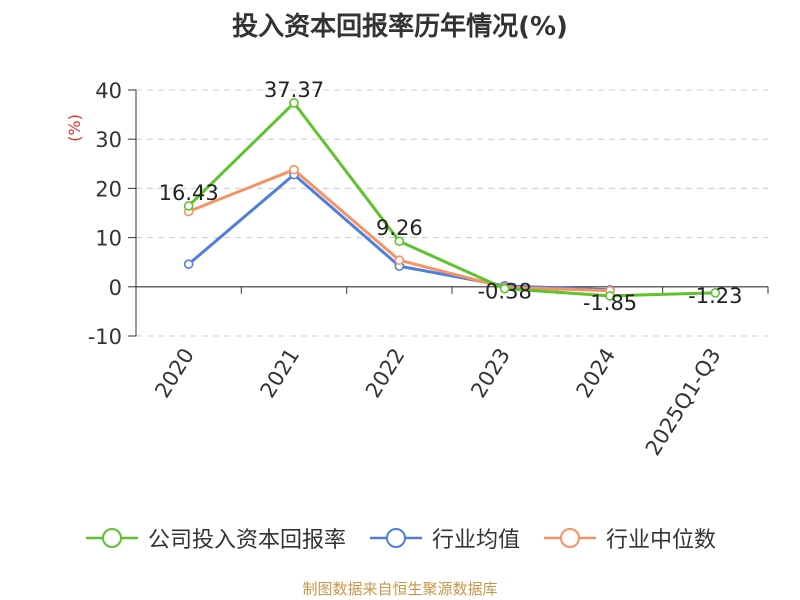 The width and height of the screenshot is (800, 600). I want to click on x-tick-label: 2025Q1-Q3, so click(683, 402).